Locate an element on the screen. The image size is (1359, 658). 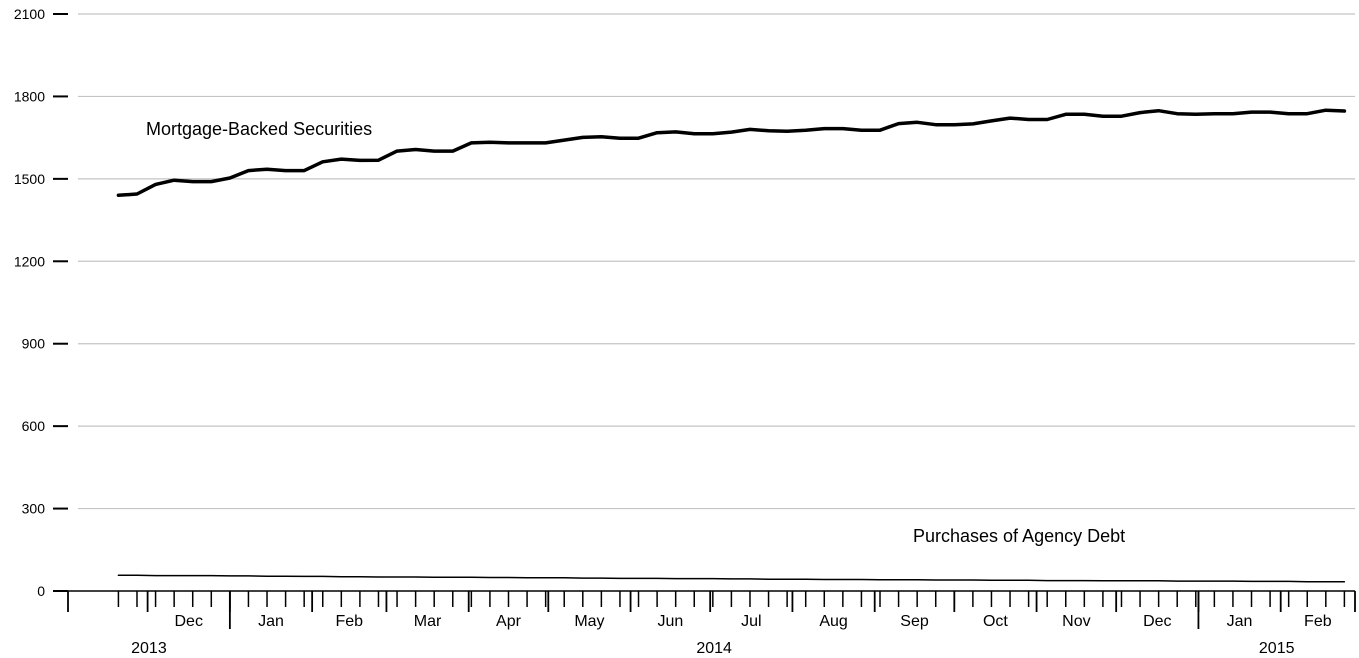
series-label-mbs: Mortgage-Backed Securities is located at coordinates (259, 129).